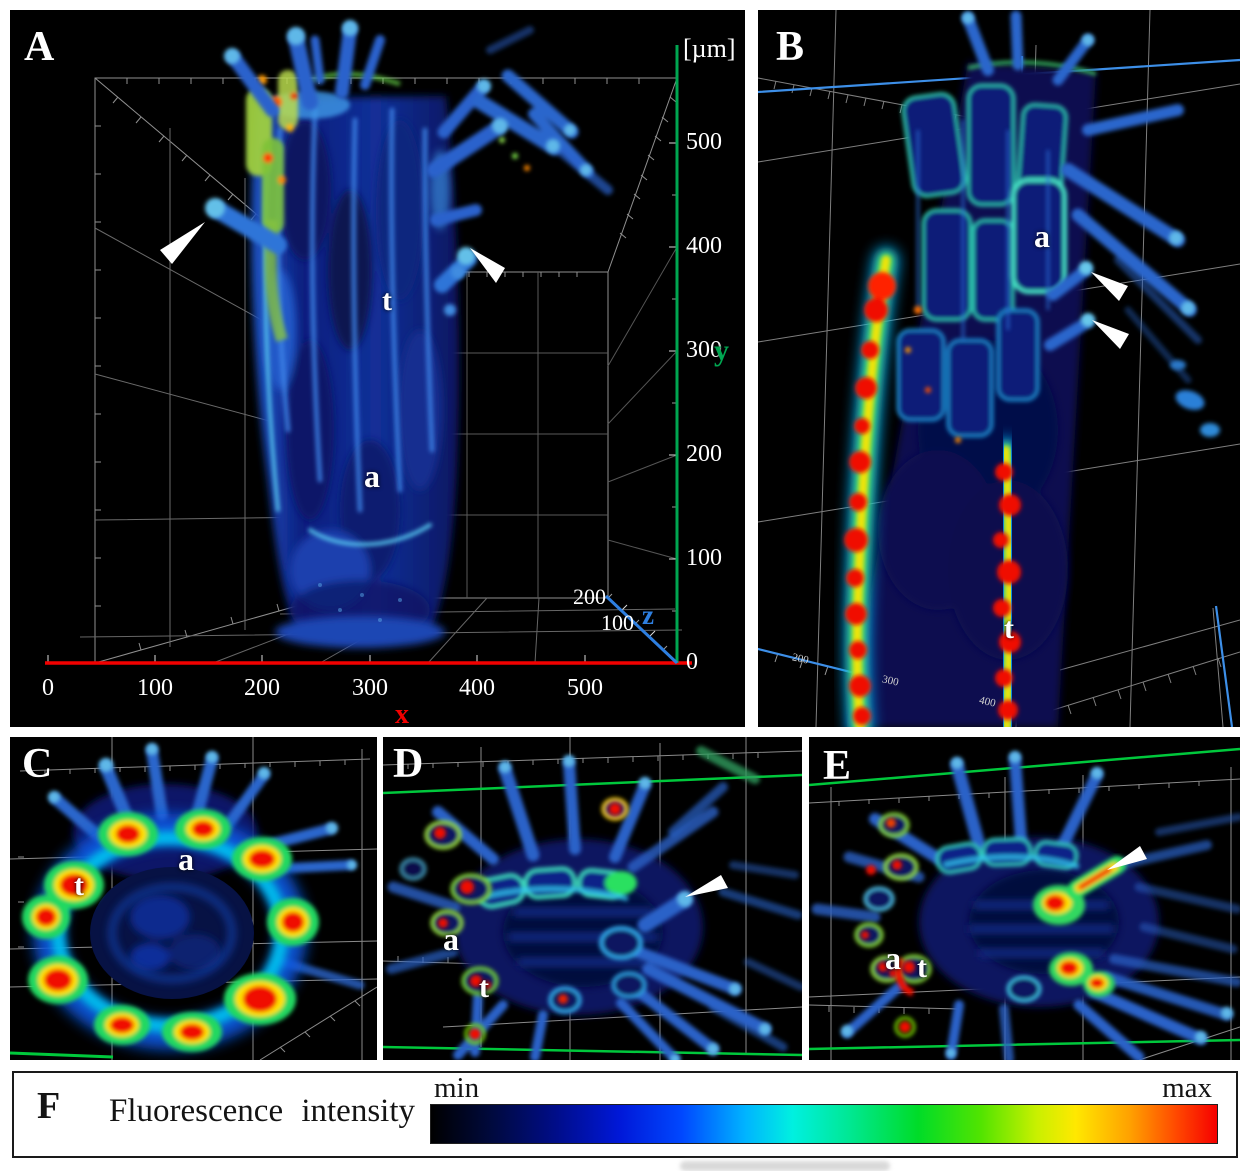  Describe the element at coordinates (721, 350) in the screenshot. I see `y-axis-name: y` at that location.